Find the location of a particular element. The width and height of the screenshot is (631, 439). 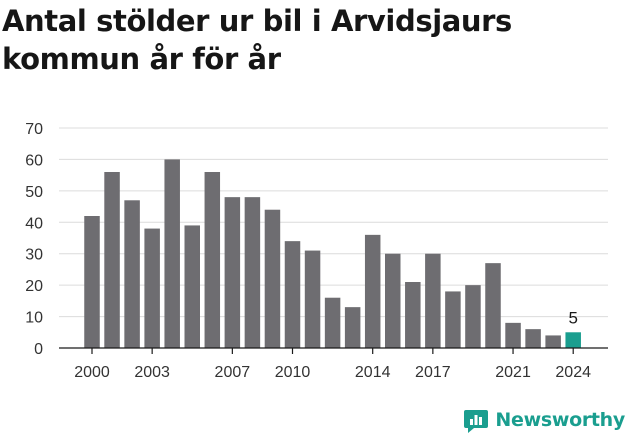

brand-name: Newsworthy is located at coordinates (560, 420).